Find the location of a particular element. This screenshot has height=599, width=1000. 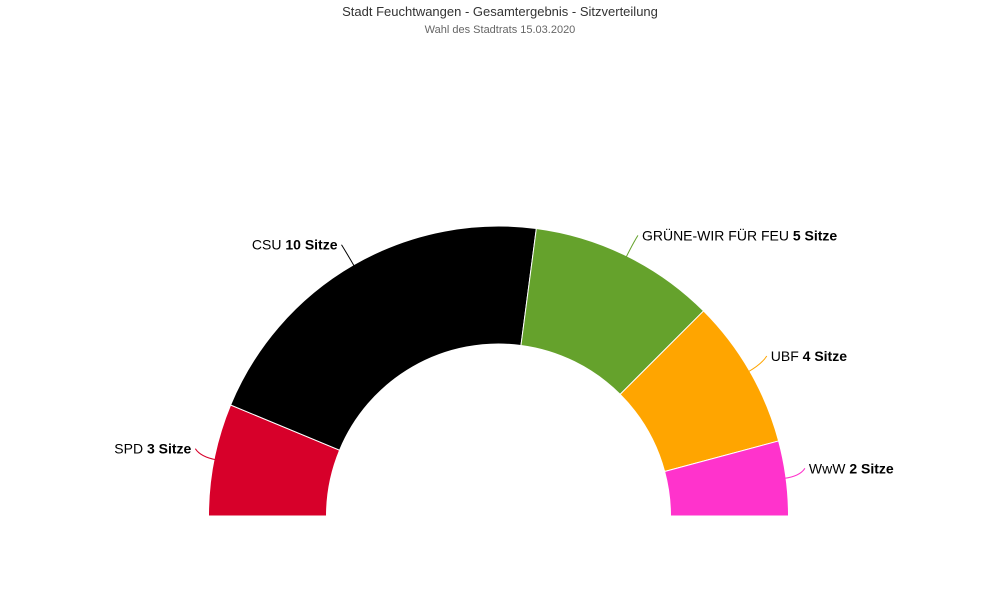

data-label-spd: SPD 3 Sitze is located at coordinates (152, 449).